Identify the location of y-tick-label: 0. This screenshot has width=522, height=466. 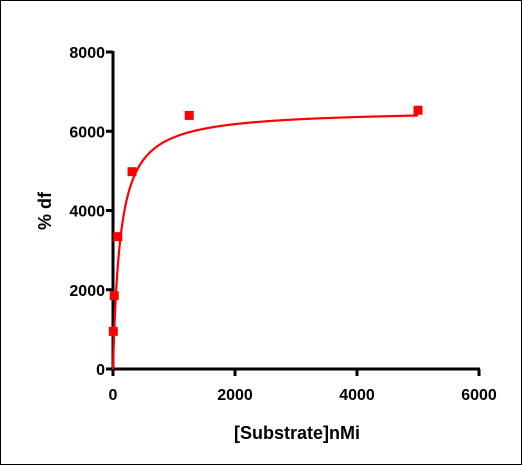
(100, 370).